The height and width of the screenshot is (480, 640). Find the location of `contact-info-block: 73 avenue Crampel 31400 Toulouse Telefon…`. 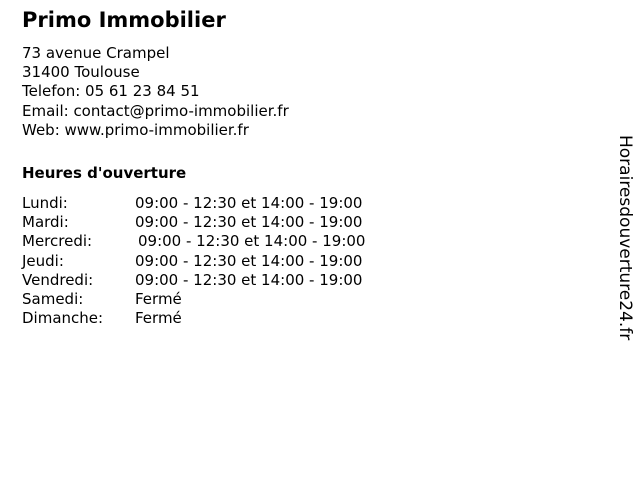

contact-info-block: 73 avenue Crampel 31400 Toulouse Telefon… is located at coordinates (155, 92).